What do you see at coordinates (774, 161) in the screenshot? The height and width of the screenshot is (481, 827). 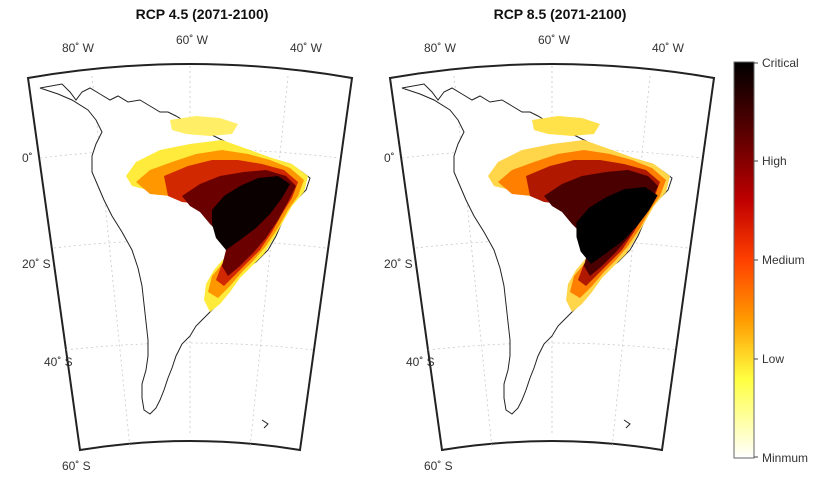 I see `colorbar-label-high: High` at bounding box center [774, 161].